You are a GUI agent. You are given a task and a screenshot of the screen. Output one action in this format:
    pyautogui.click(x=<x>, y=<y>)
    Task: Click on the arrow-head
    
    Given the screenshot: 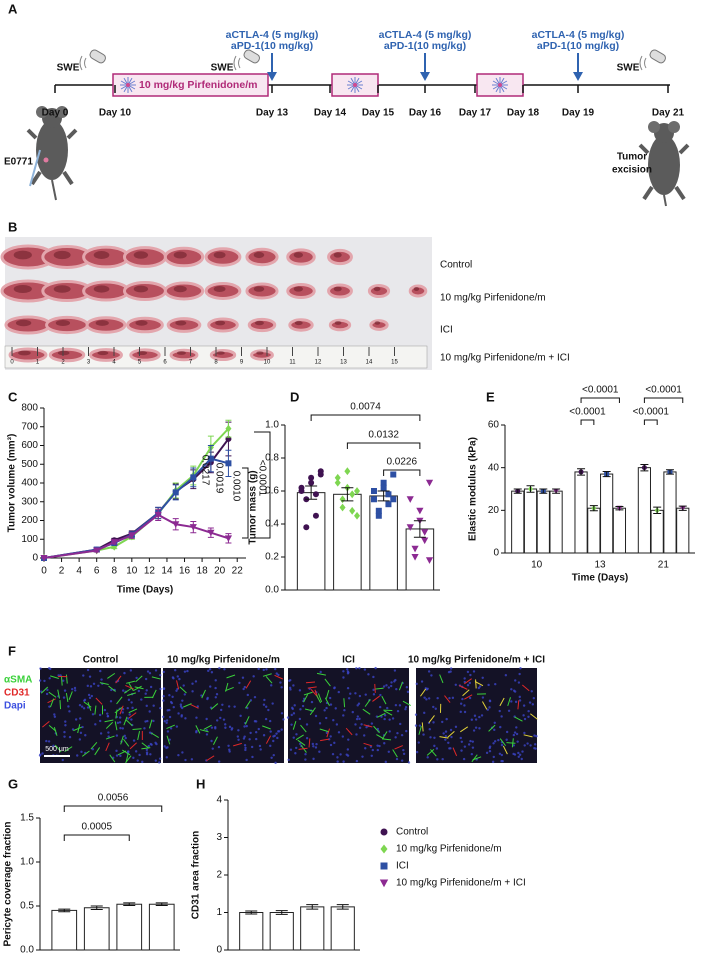 What is the action you would take?
    pyautogui.click(x=425, y=76)
    